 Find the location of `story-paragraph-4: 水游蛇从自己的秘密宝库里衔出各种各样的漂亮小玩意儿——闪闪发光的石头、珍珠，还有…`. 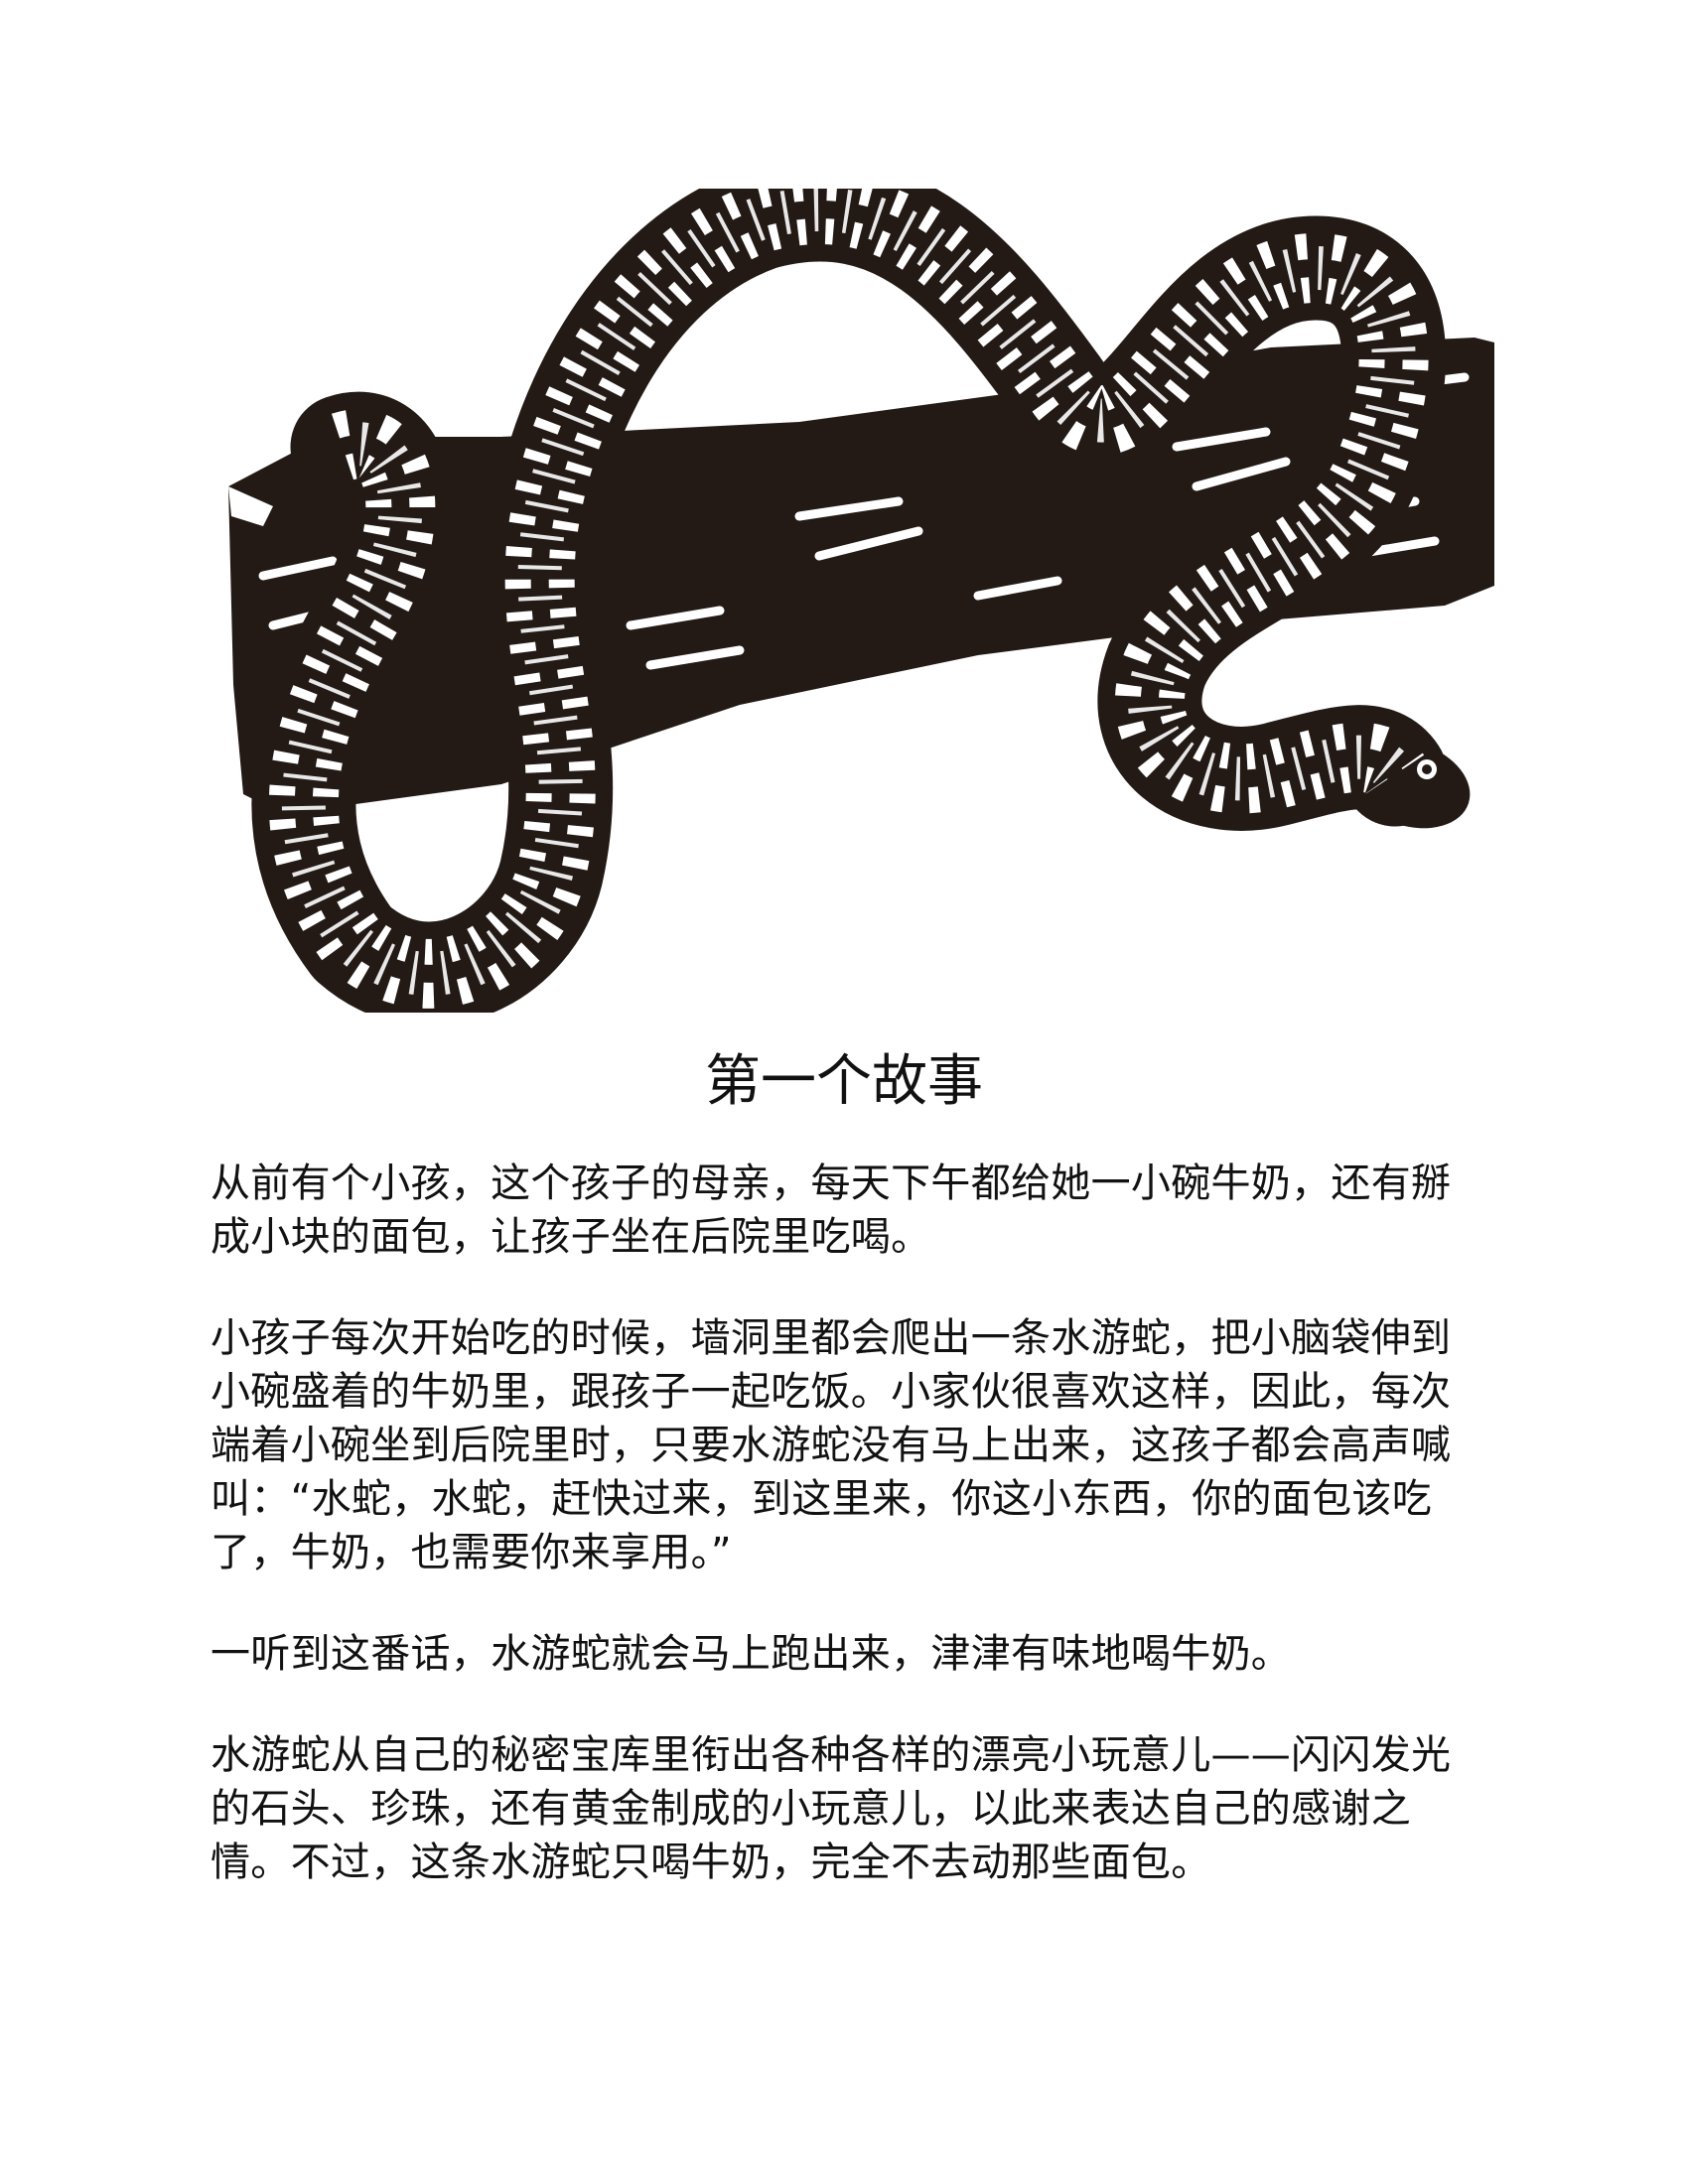

story-paragraph-4: 水游蛇从自己的秘密宝库里衔出各种各样的漂亮小玩意儿——闪闪发光的石头、珍珠，还有… is located at coordinates (831, 1808).